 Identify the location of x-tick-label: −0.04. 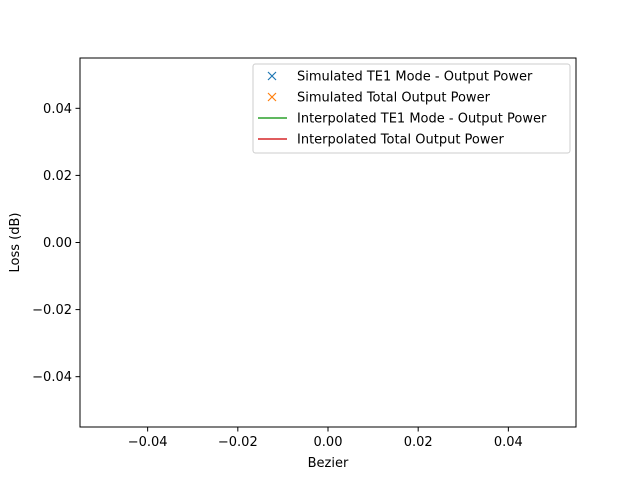
(148, 442).